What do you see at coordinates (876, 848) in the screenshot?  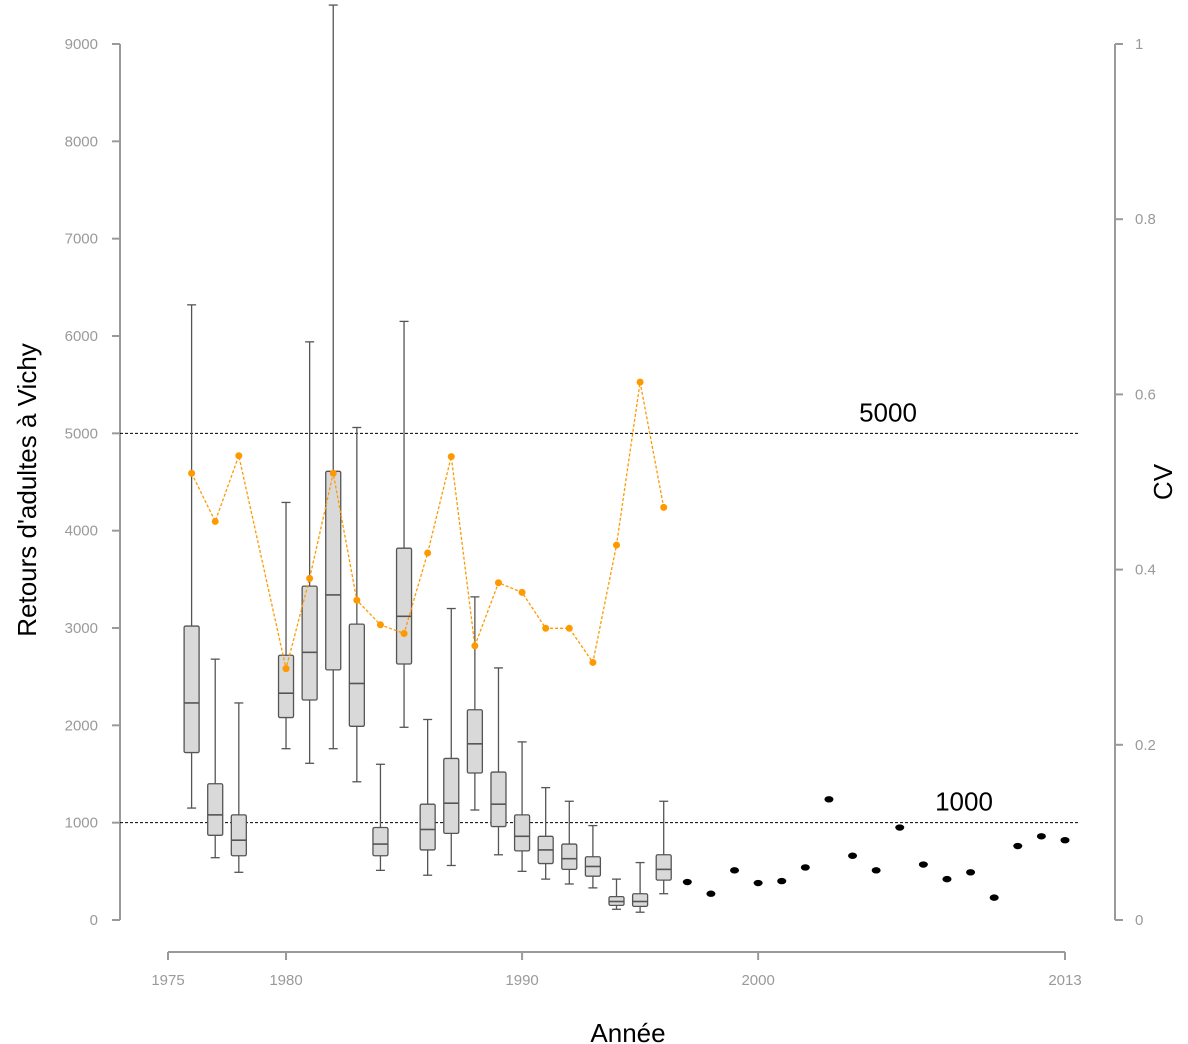 I see `point-counts` at bounding box center [876, 848].